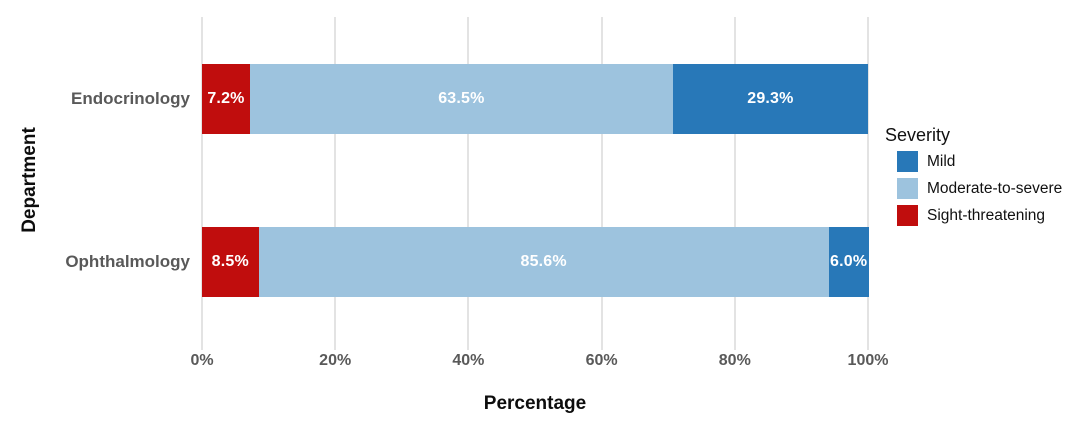  I want to click on bar-endocrinology: 7.2% 63.5% 29.3%, so click(535, 98).